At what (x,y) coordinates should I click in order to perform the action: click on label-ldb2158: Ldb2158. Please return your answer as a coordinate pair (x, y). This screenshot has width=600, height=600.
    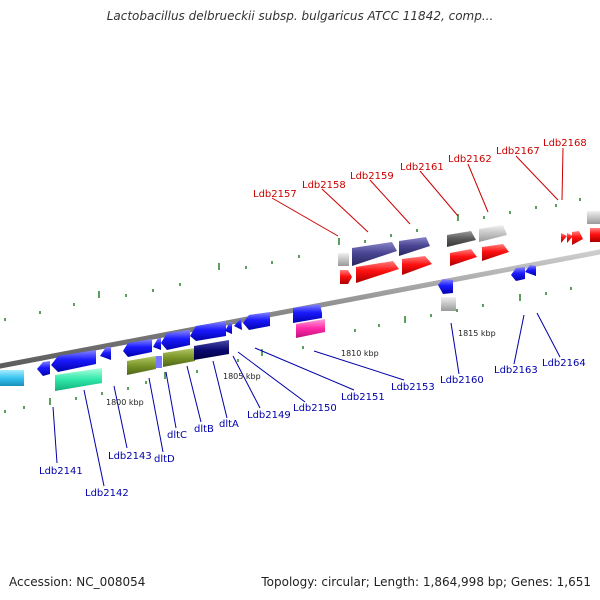
    Looking at the image, I should click on (324, 185).